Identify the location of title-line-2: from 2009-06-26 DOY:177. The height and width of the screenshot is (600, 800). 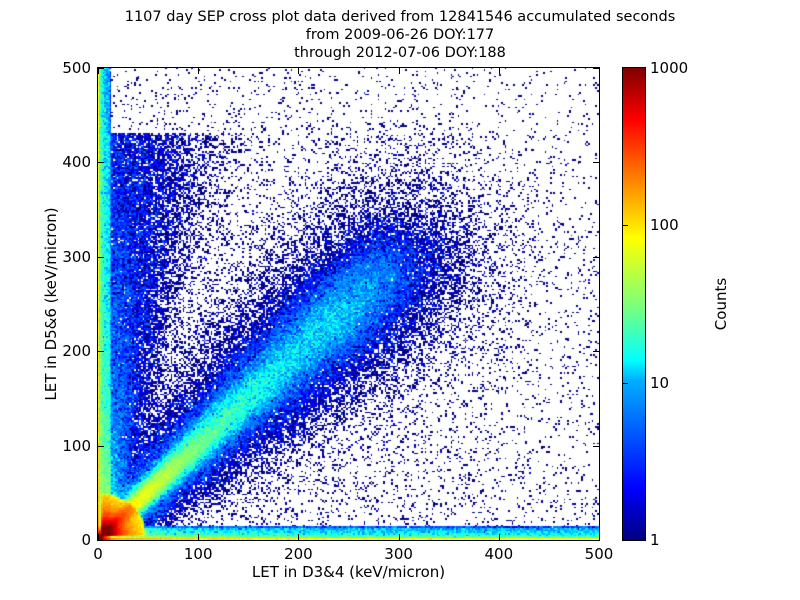
(400, 35).